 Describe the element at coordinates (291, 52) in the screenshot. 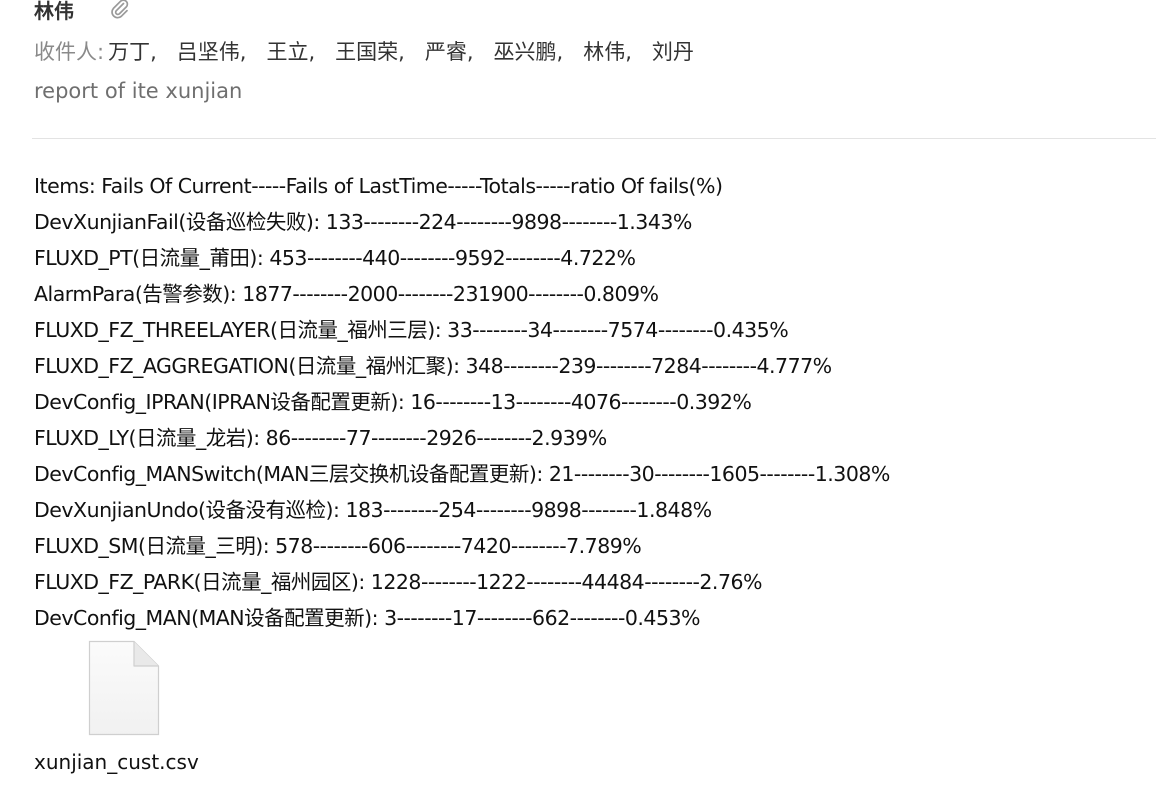

I see `recipient: 王立,` at that location.